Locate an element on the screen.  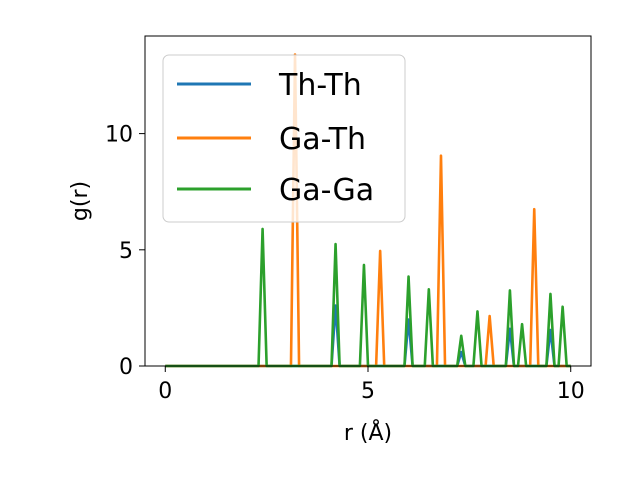
x-tick-label: 5 is located at coordinates (368, 391).